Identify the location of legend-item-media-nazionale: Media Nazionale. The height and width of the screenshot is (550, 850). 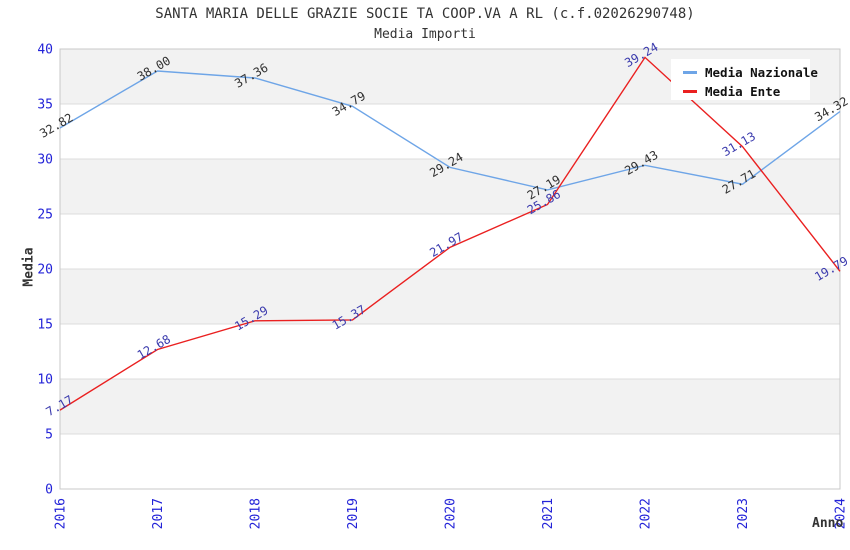
(750, 72).